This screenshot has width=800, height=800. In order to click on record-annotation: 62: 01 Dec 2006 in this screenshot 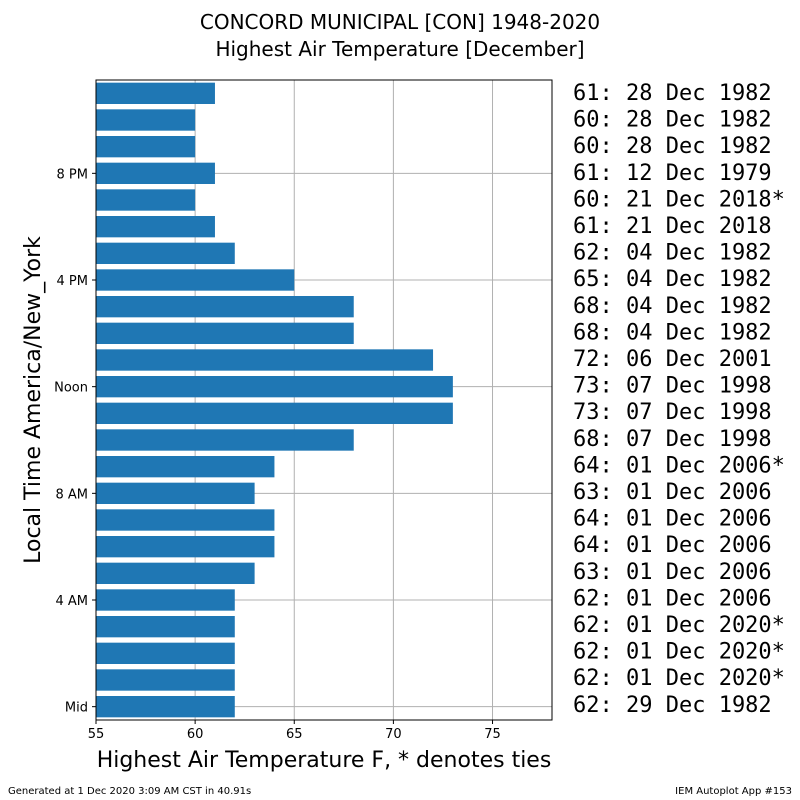, I will do `click(672, 598)`.